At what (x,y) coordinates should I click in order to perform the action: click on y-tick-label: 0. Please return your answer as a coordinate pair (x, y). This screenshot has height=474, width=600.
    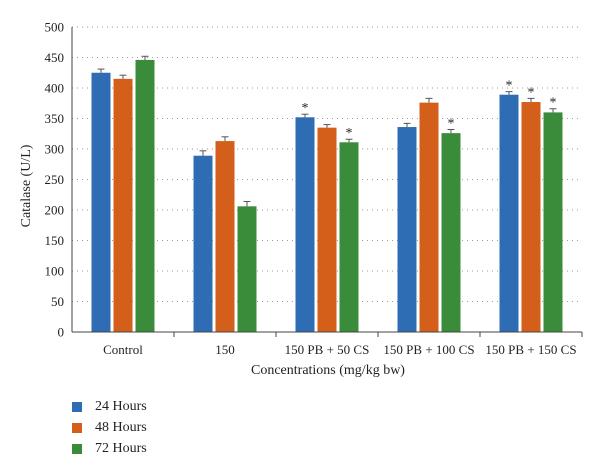
    Looking at the image, I should click on (61, 332).